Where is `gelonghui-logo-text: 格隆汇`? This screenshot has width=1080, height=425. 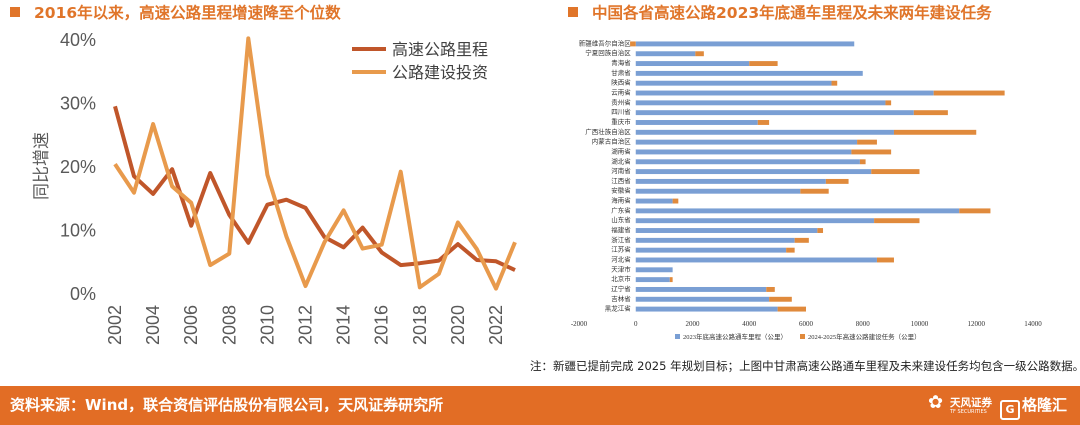 gelonghui-logo-text: 格隆汇 is located at coordinates (1045, 405).